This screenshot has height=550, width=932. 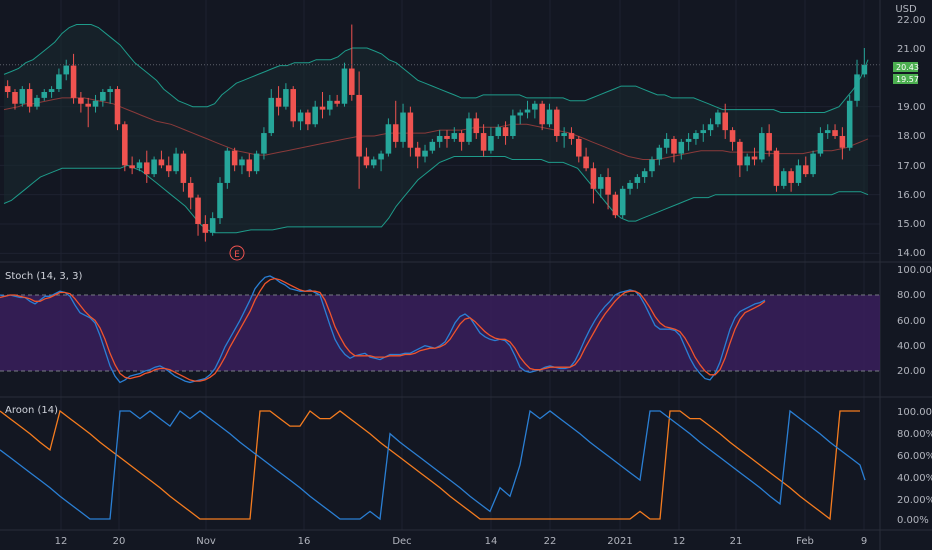 I want to click on time-tick: 12, so click(x=679, y=541).